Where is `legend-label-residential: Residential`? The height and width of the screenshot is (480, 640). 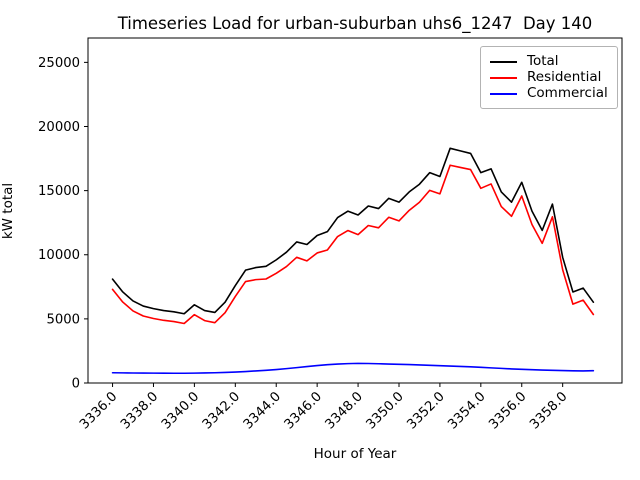 legend-label-residential: Residential is located at coordinates (564, 77).